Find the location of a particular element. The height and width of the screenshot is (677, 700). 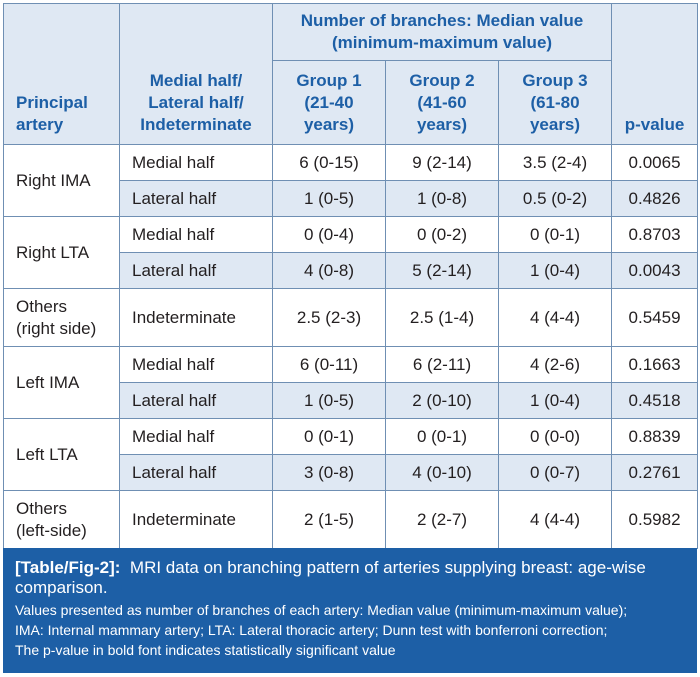

group-2-cell: 6 (2-11) is located at coordinates (442, 364).